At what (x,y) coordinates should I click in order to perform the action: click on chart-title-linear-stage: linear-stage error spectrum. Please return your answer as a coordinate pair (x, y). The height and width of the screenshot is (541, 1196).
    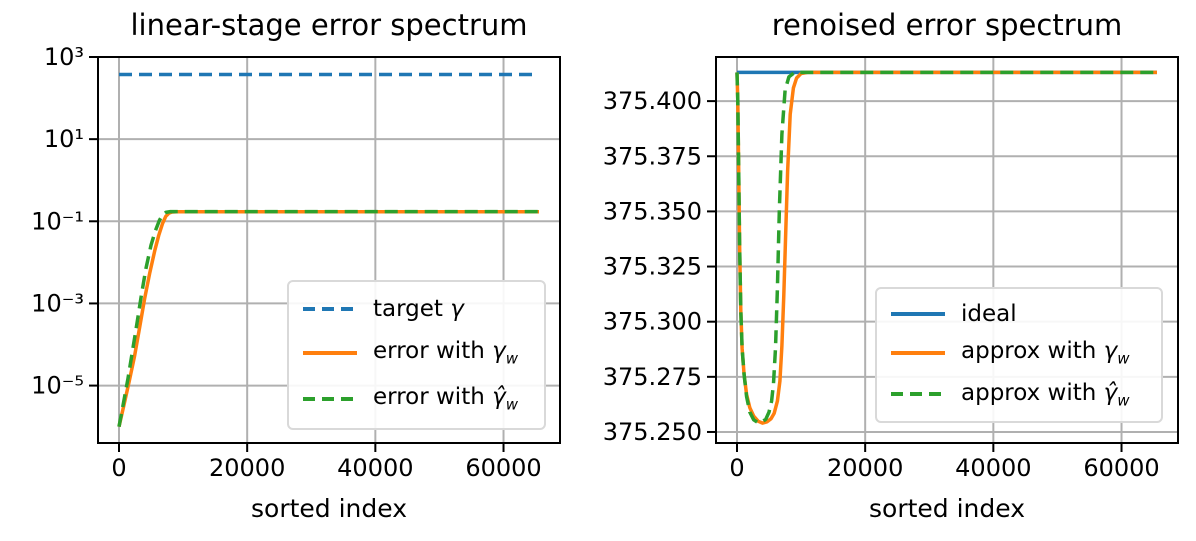
    Looking at the image, I should click on (329, 25).